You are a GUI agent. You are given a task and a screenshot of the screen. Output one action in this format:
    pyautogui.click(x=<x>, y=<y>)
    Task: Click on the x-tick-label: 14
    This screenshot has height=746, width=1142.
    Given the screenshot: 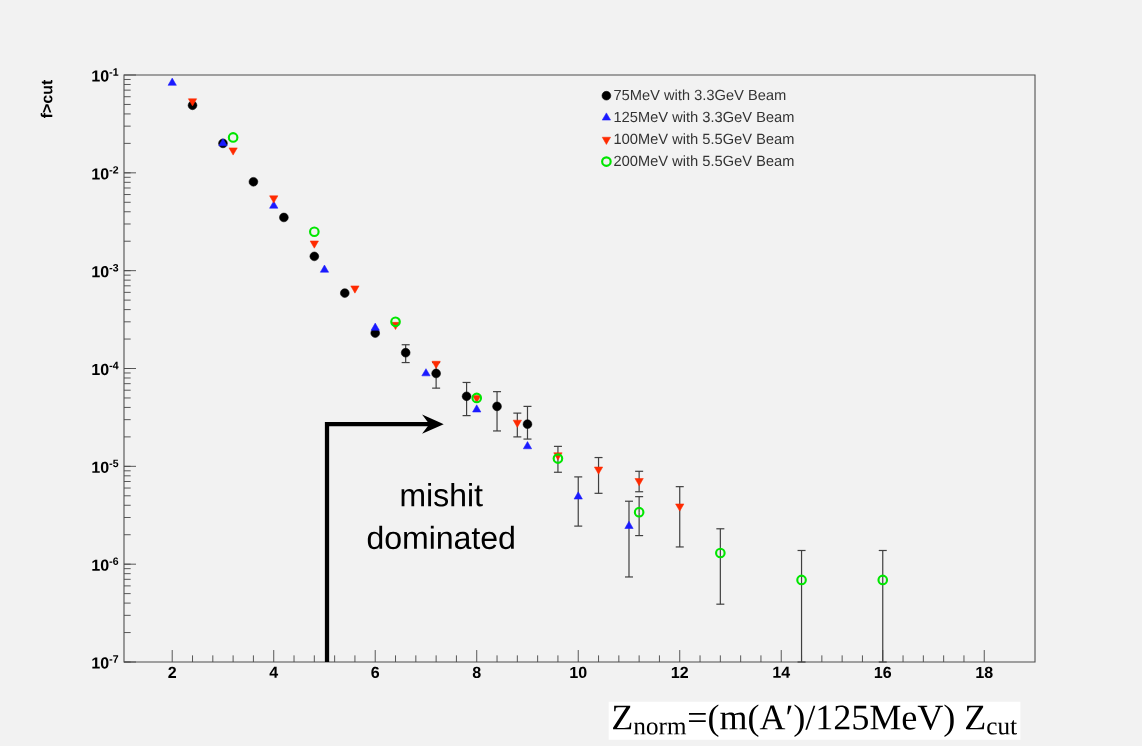 What is the action you would take?
    pyautogui.click(x=782, y=672)
    